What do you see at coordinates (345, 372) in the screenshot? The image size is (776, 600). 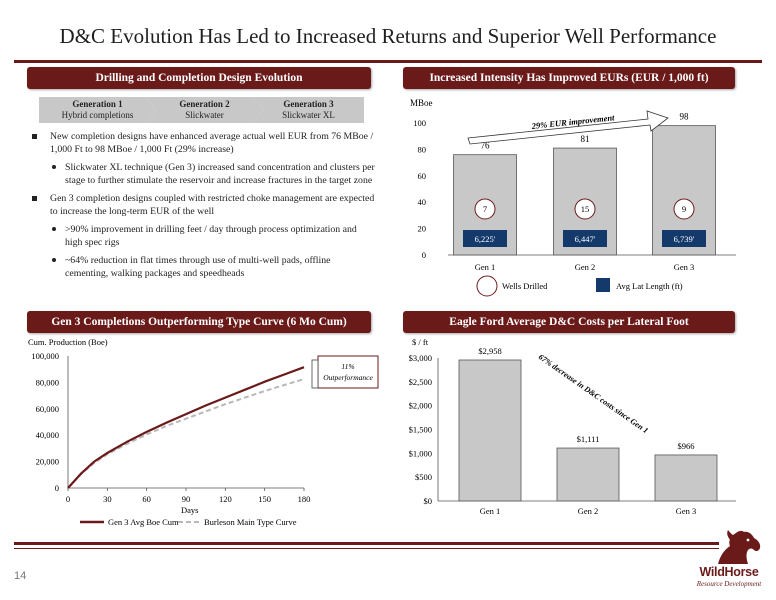 I see `outperformance-callout: 11% Outperformance` at bounding box center [345, 372].